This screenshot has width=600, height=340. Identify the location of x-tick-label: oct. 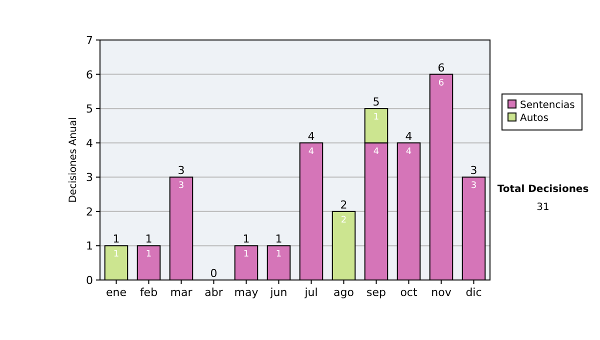
(409, 292).